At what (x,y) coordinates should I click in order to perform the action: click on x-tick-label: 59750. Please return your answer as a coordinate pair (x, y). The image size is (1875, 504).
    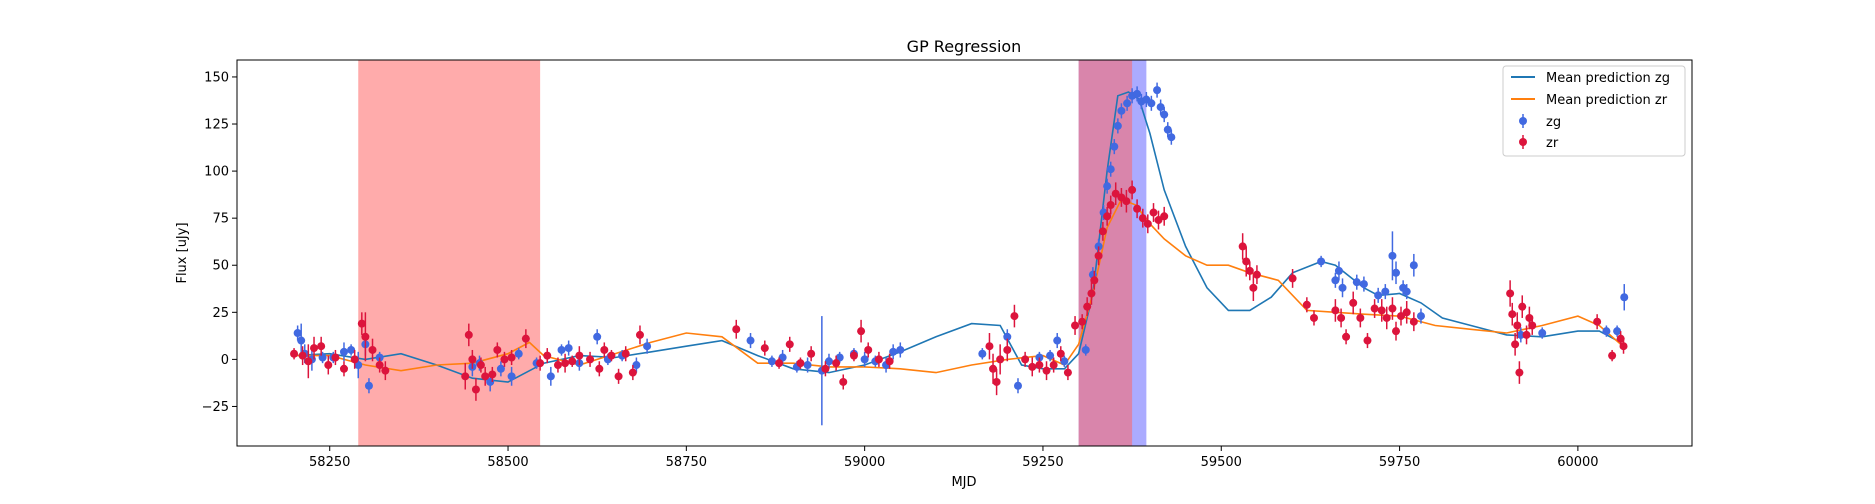
    Looking at the image, I should click on (1399, 462).